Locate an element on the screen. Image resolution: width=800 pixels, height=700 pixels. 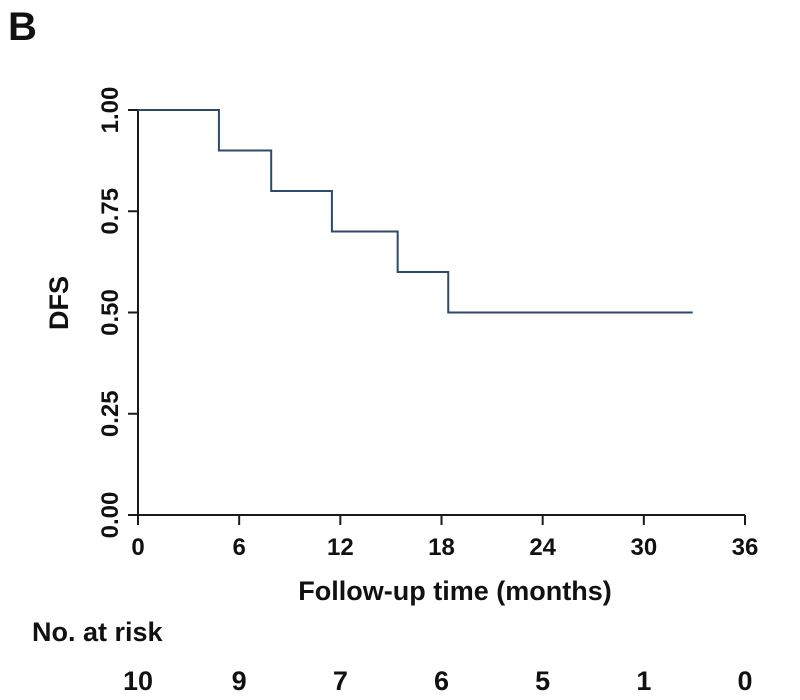
risk-table: 10 9 7 6 5 1 0 is located at coordinates (438, 681).